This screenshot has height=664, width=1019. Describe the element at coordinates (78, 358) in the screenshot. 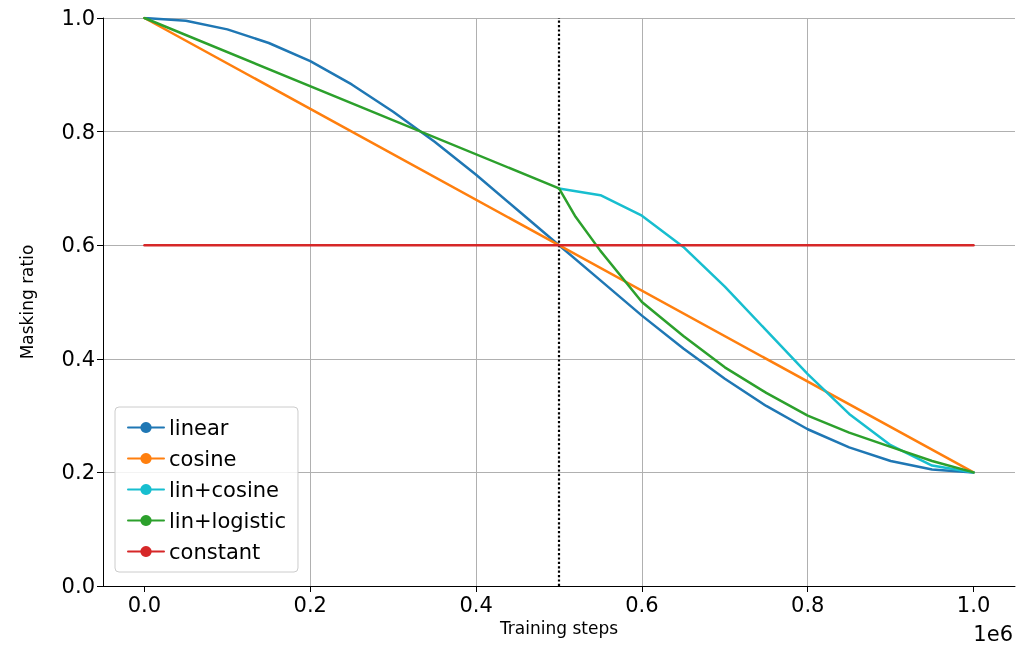

I see `y-tick-label: 0.4` at that location.